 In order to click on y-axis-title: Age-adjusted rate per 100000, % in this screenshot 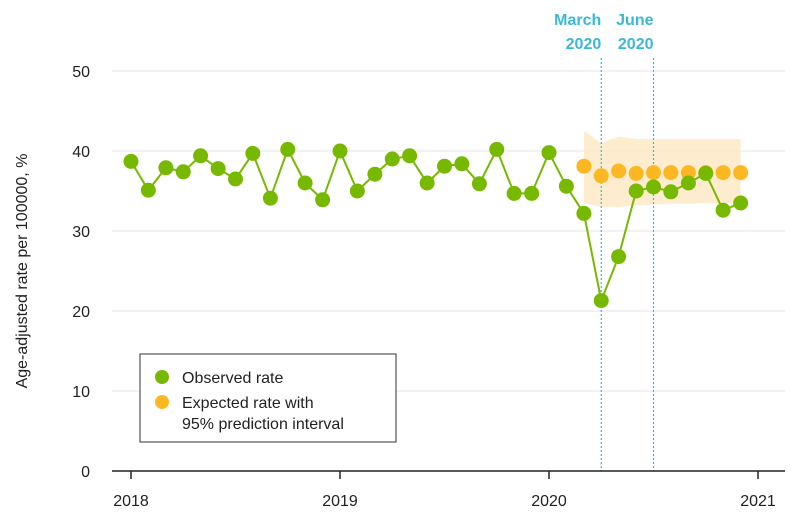, I will do `click(22, 271)`.